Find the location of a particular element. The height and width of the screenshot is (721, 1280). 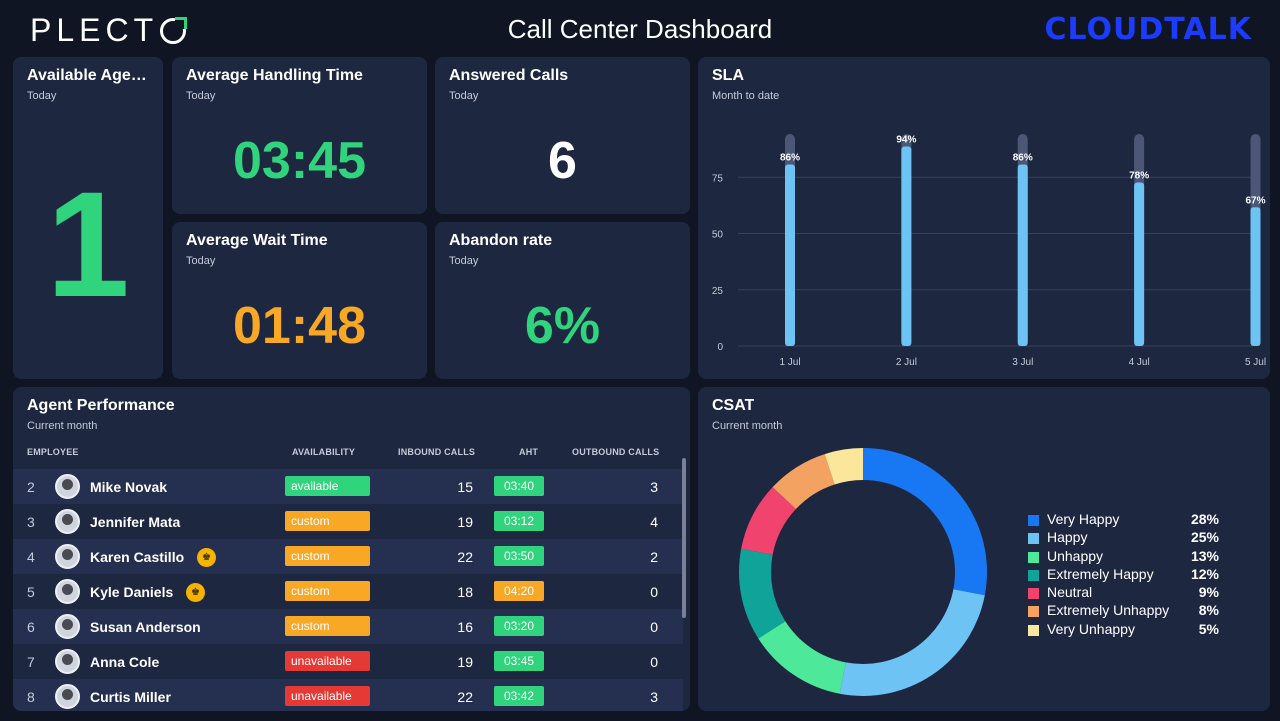

legend-item: Extremely Happy 12% is located at coordinates (1138, 575).